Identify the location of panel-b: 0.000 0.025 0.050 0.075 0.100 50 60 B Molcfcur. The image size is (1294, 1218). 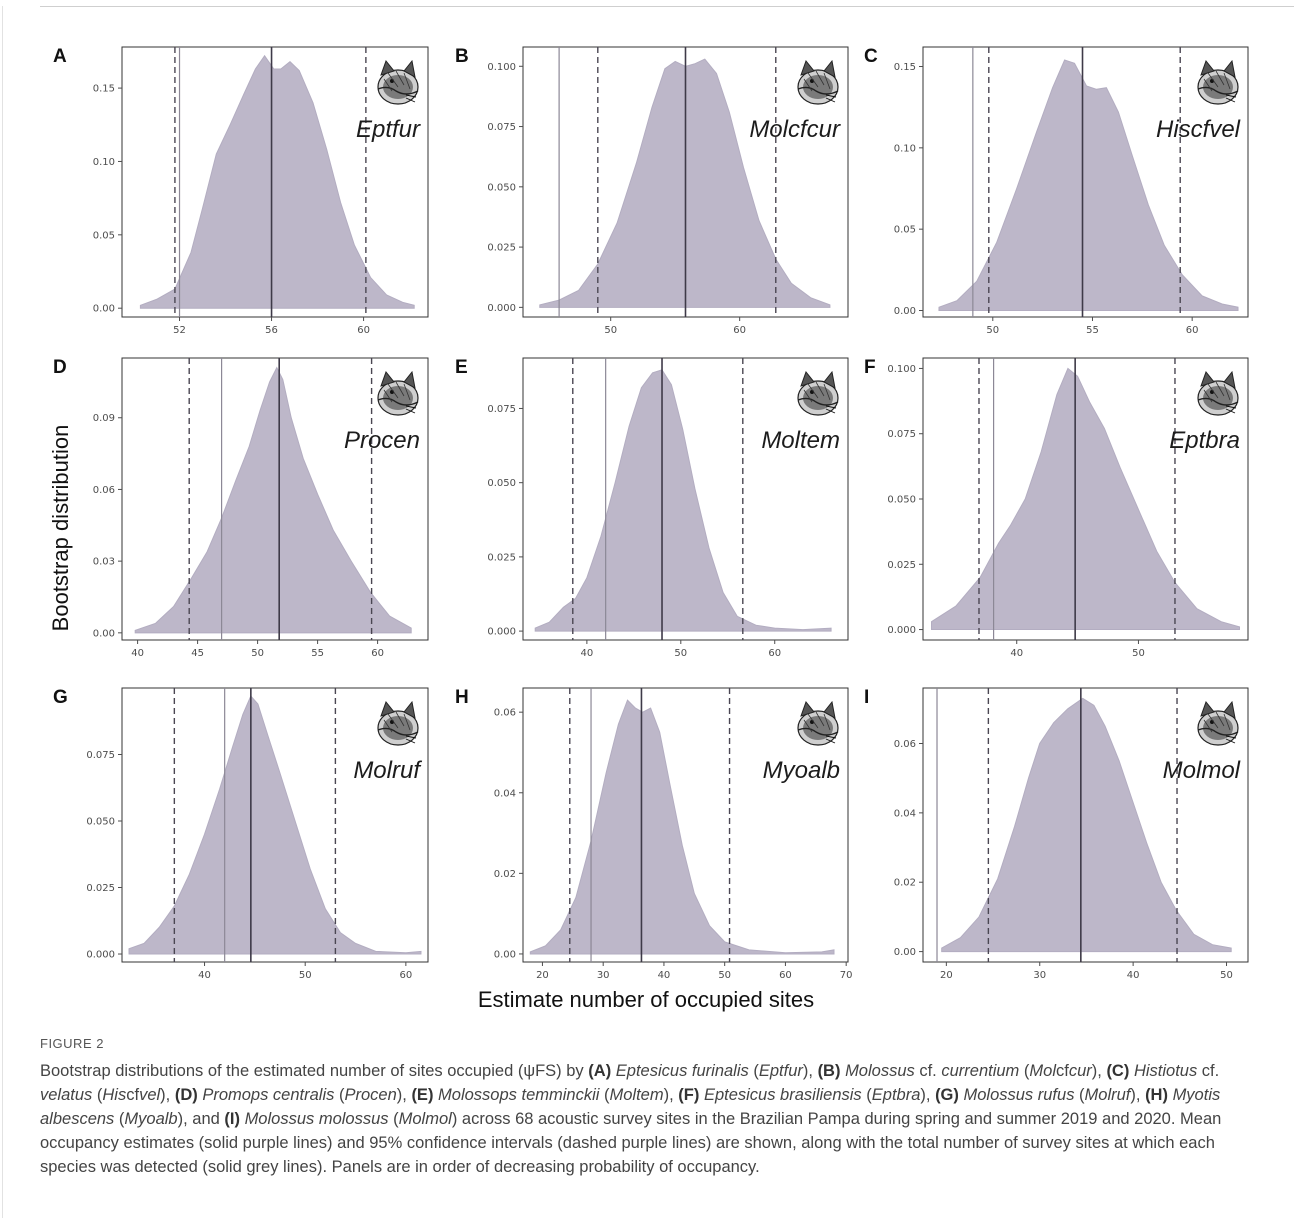
(652, 191).